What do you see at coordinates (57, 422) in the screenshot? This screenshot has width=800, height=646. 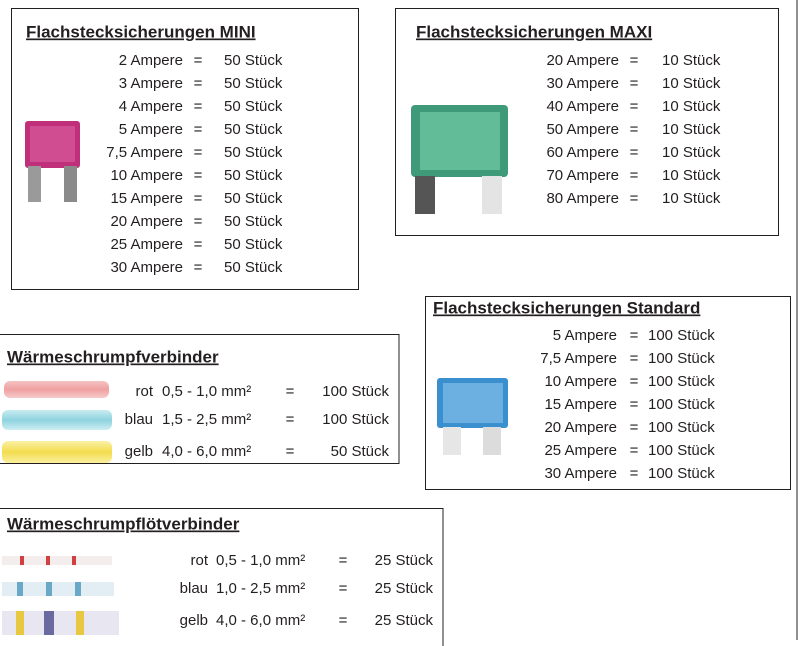 I see `shrink-tube-images` at bounding box center [57, 422].